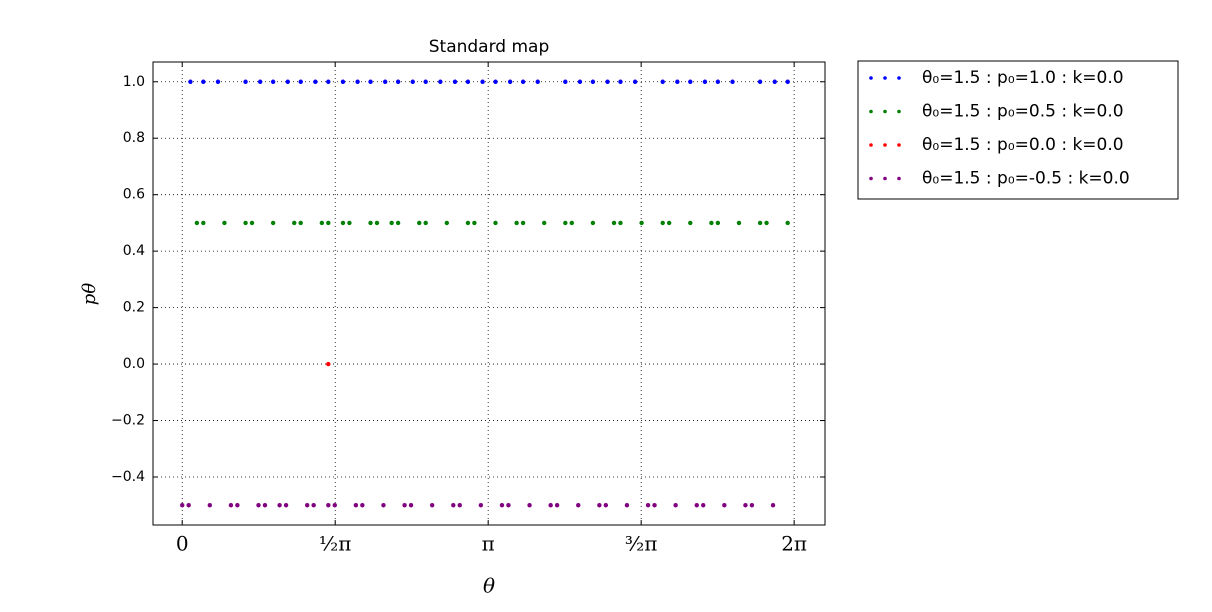  What do you see at coordinates (128, 477) in the screenshot?
I see `y-tick-label: −0.4` at bounding box center [128, 477].